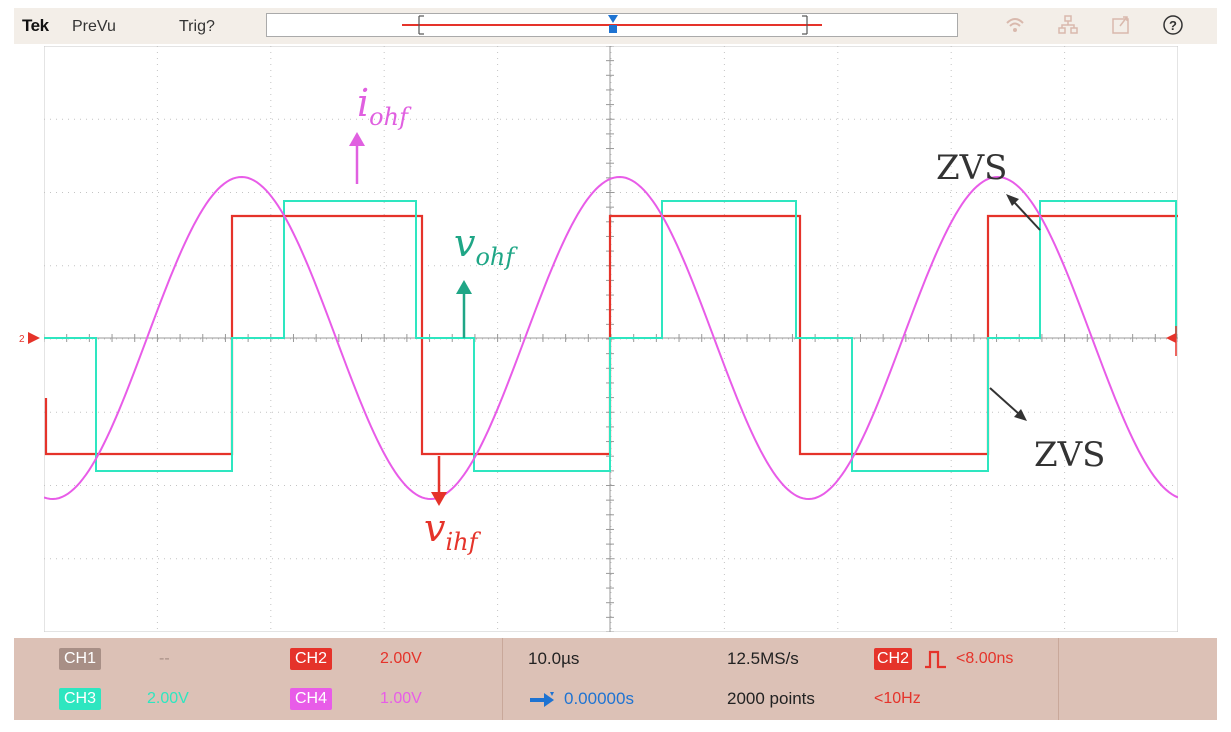  I want to click on svg-text: vihf, so click(453, 531).